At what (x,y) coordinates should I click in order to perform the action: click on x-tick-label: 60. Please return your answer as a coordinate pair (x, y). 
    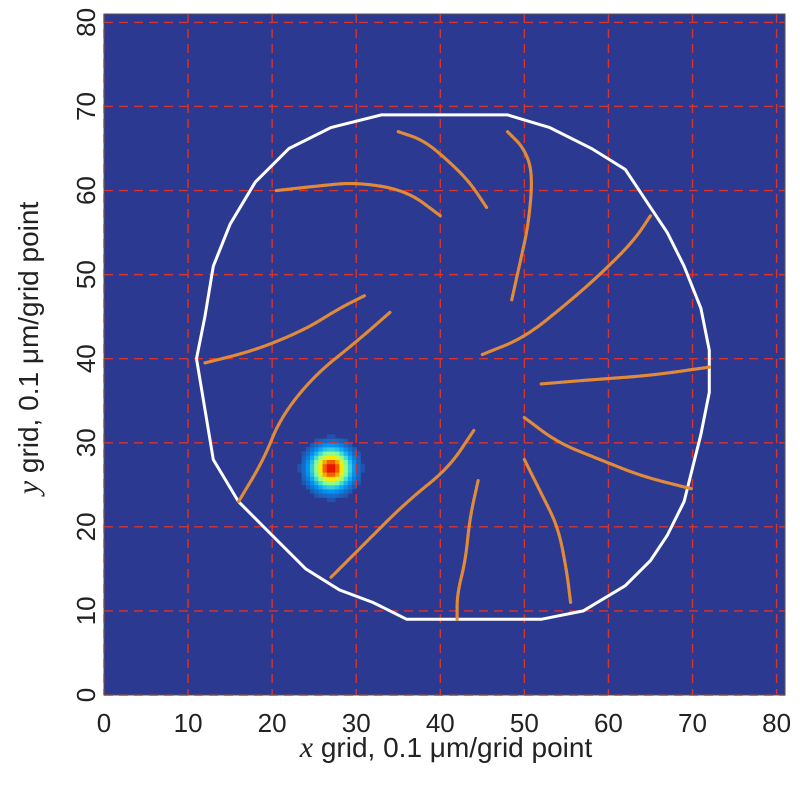
    Looking at the image, I should click on (608, 723).